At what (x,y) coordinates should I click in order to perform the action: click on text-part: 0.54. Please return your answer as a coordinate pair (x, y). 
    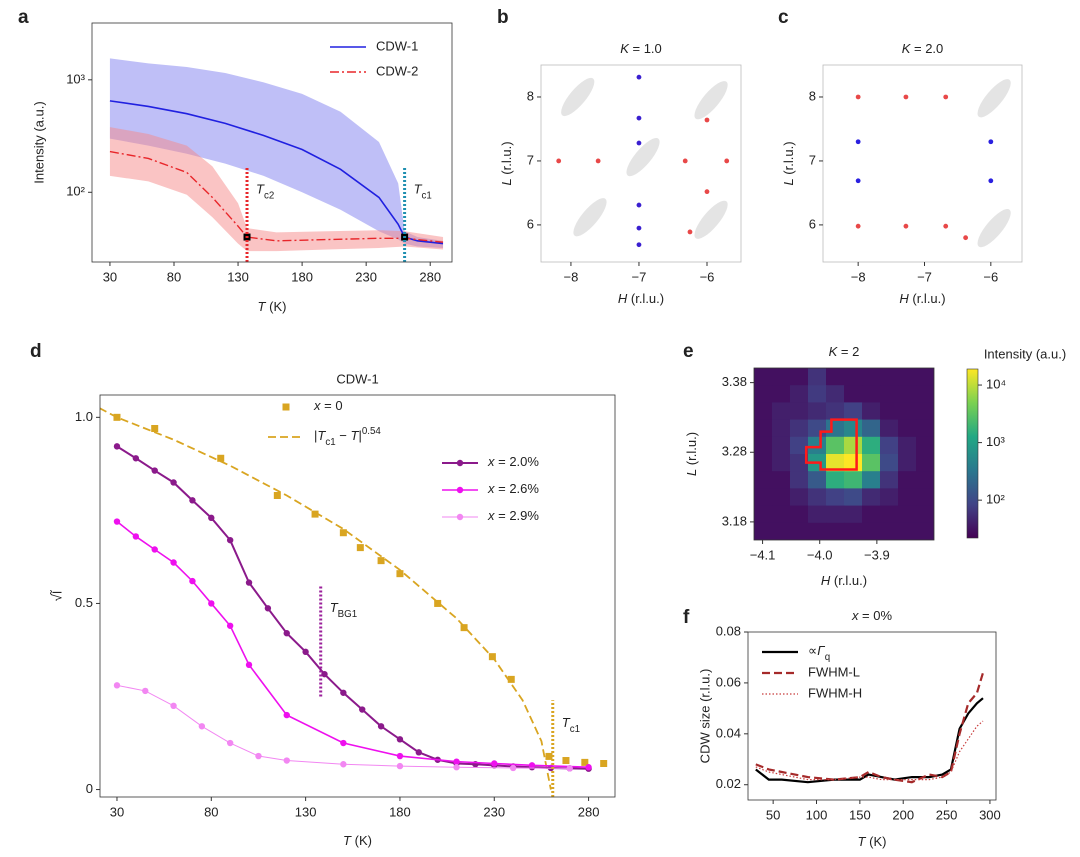
    Looking at the image, I should click on (372, 431).